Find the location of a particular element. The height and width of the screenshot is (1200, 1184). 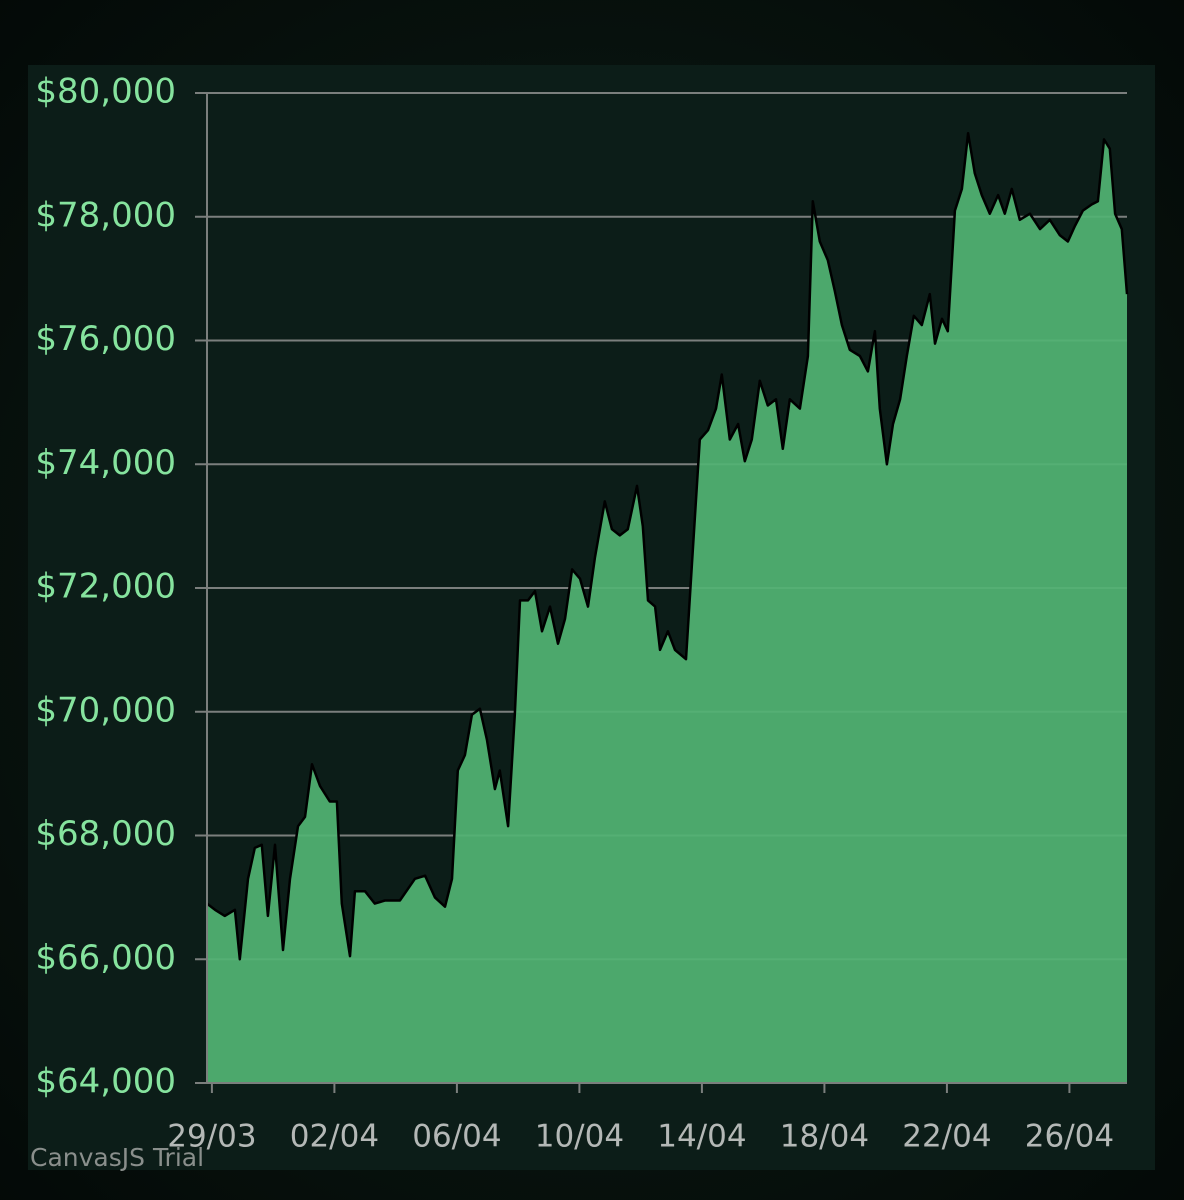

x-tick-label: 26/04 is located at coordinates (1069, 1137).